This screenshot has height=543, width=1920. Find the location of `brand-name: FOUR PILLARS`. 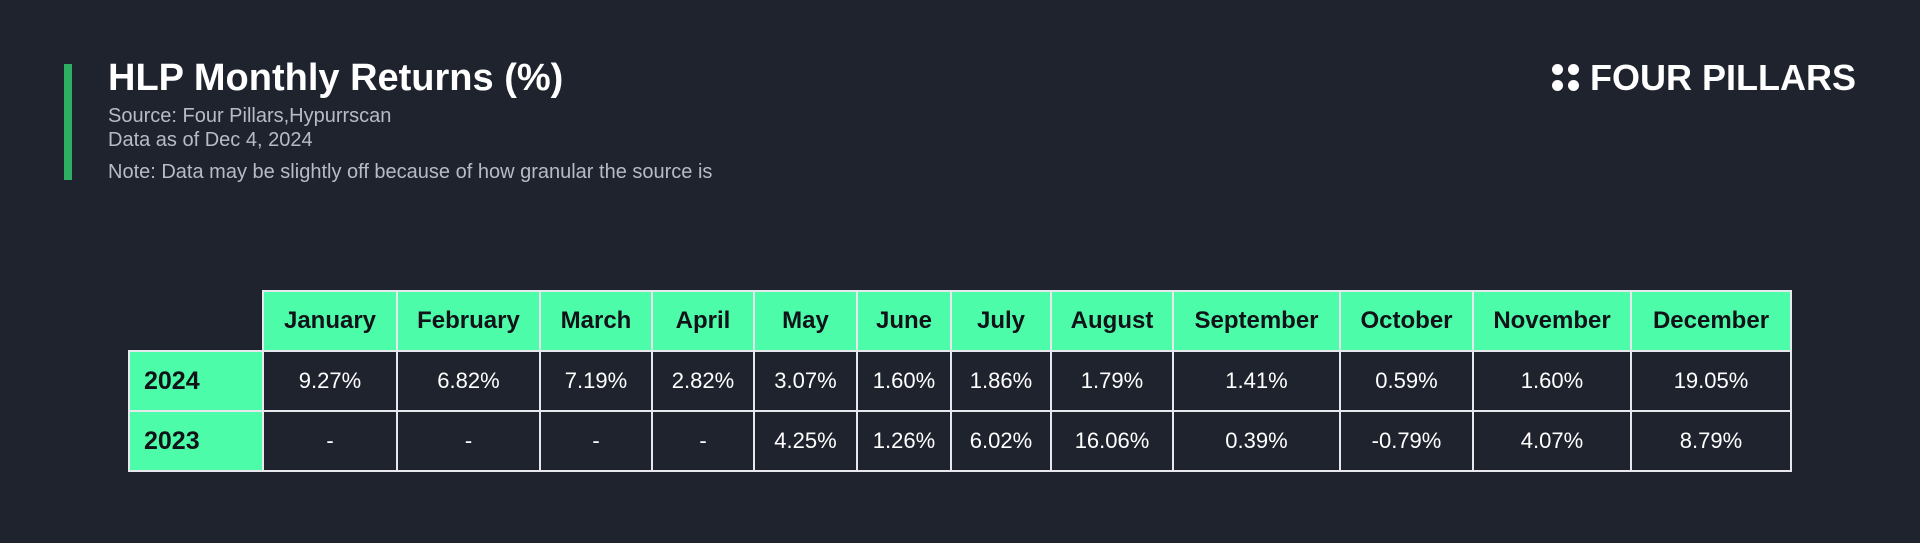

brand-name: FOUR PILLARS is located at coordinates (1723, 77).